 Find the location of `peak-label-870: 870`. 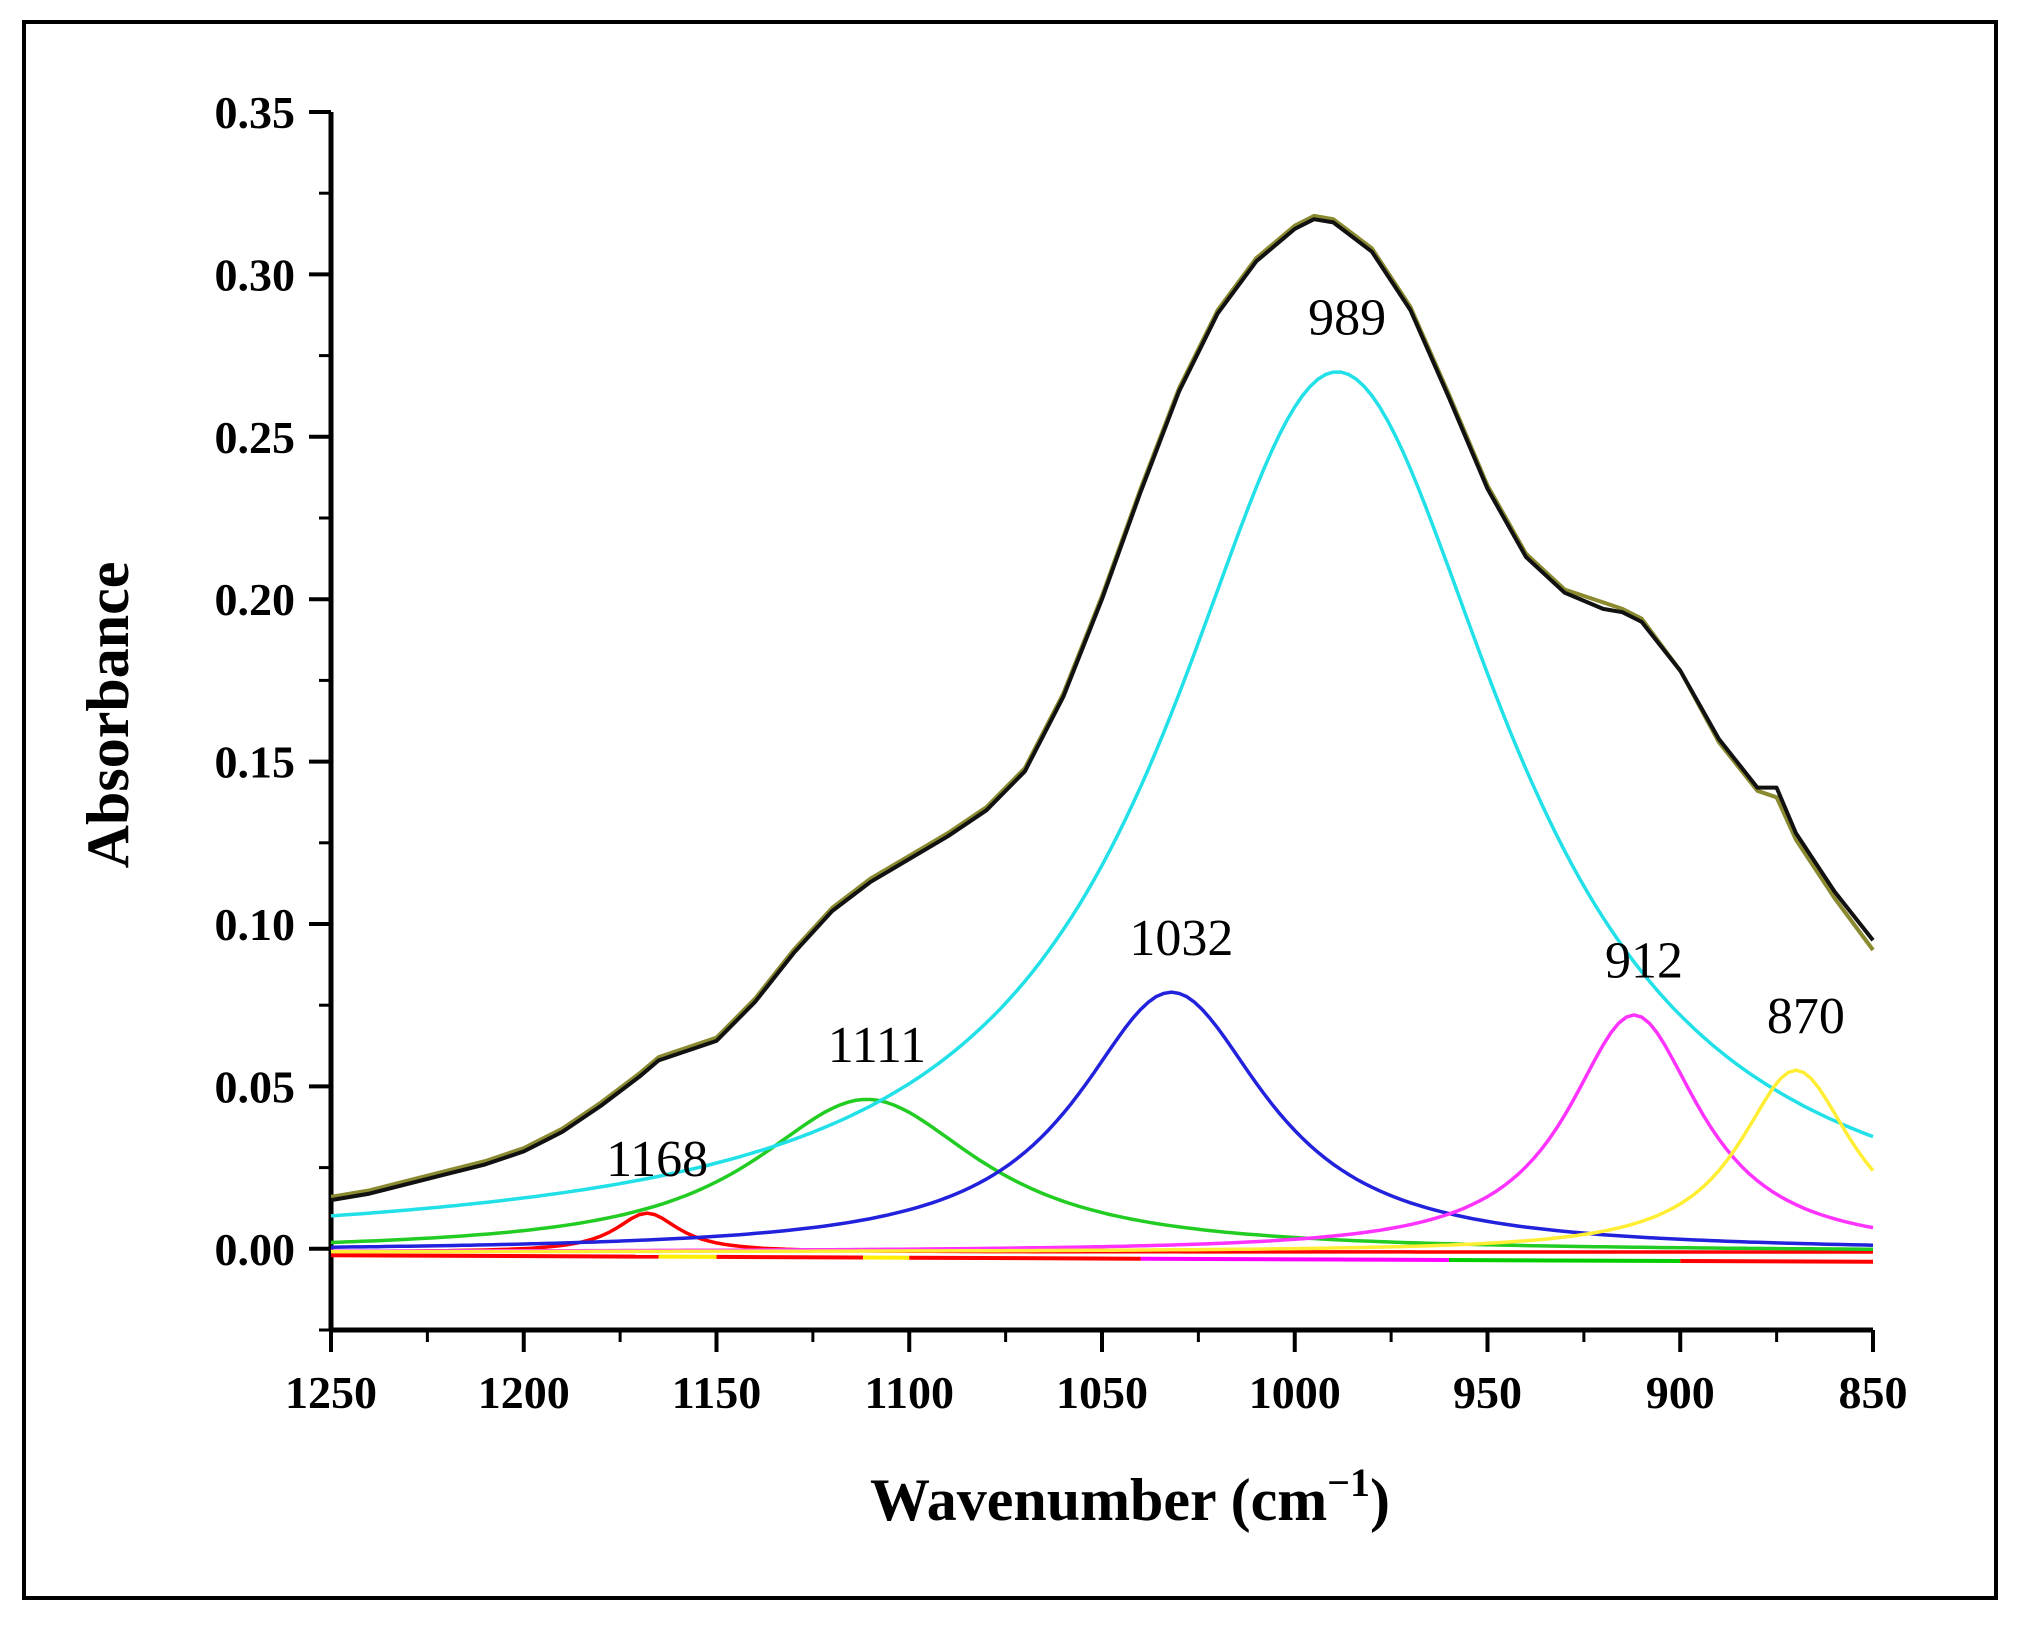

peak-label-870: 870 is located at coordinates (1806, 1016).